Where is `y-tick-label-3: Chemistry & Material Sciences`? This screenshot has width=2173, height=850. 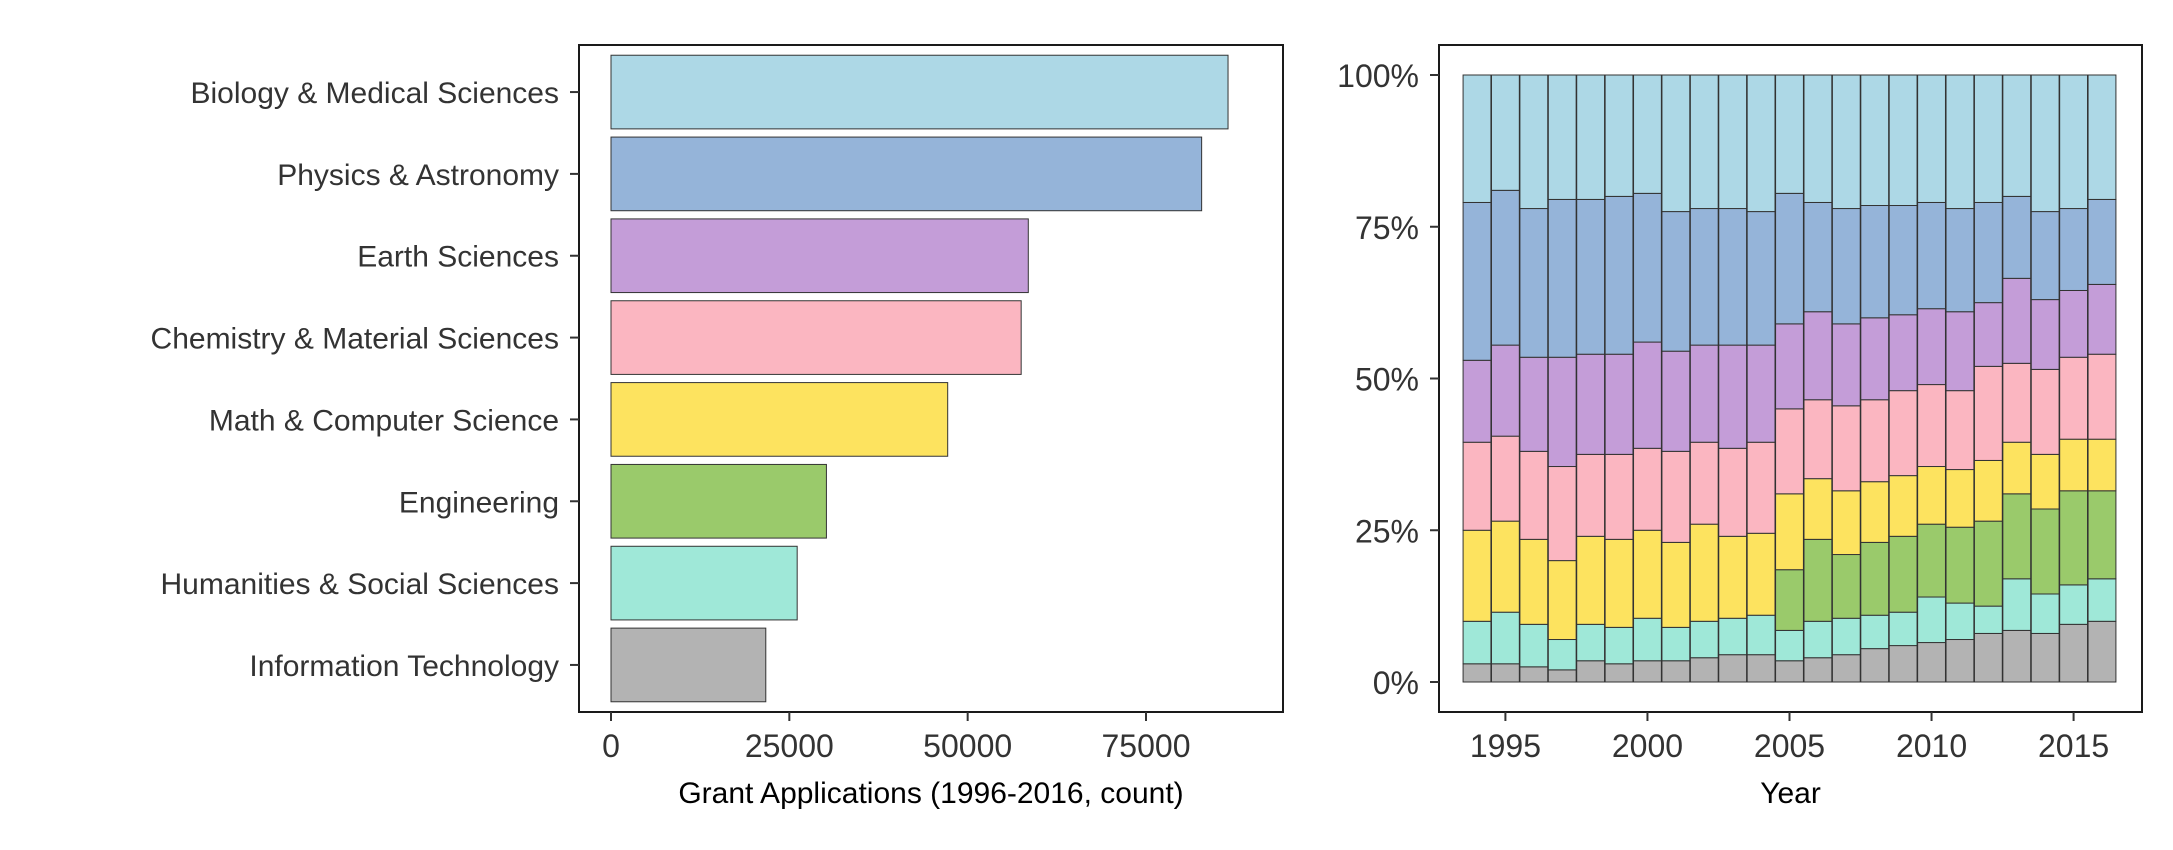
y-tick-label-3: Chemistry & Material Sciences is located at coordinates (355, 339).